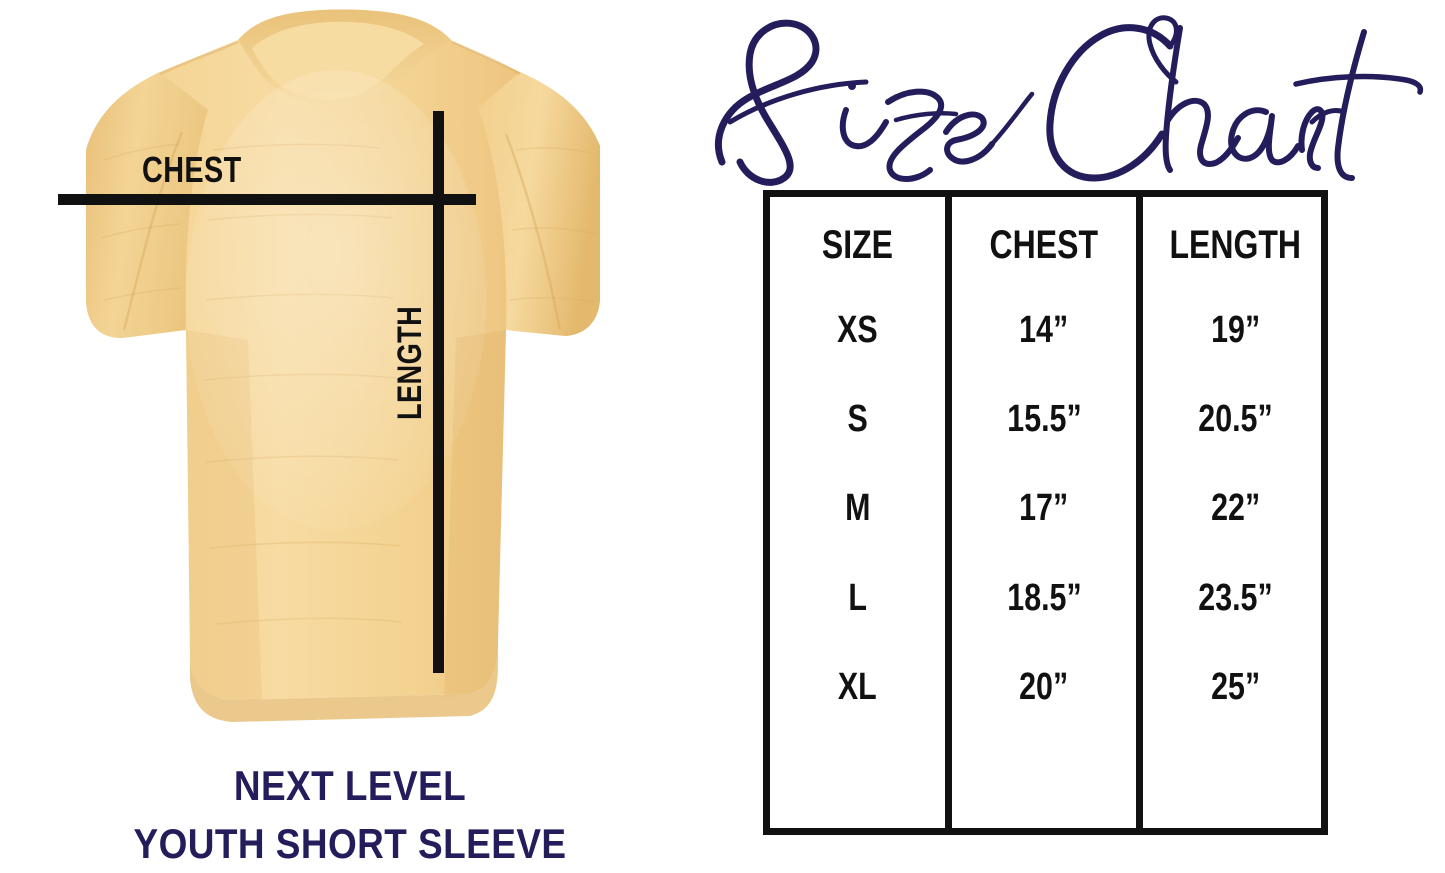 This screenshot has height=873, width=1445. I want to click on column-header-size: SIZE, so click(857, 245).